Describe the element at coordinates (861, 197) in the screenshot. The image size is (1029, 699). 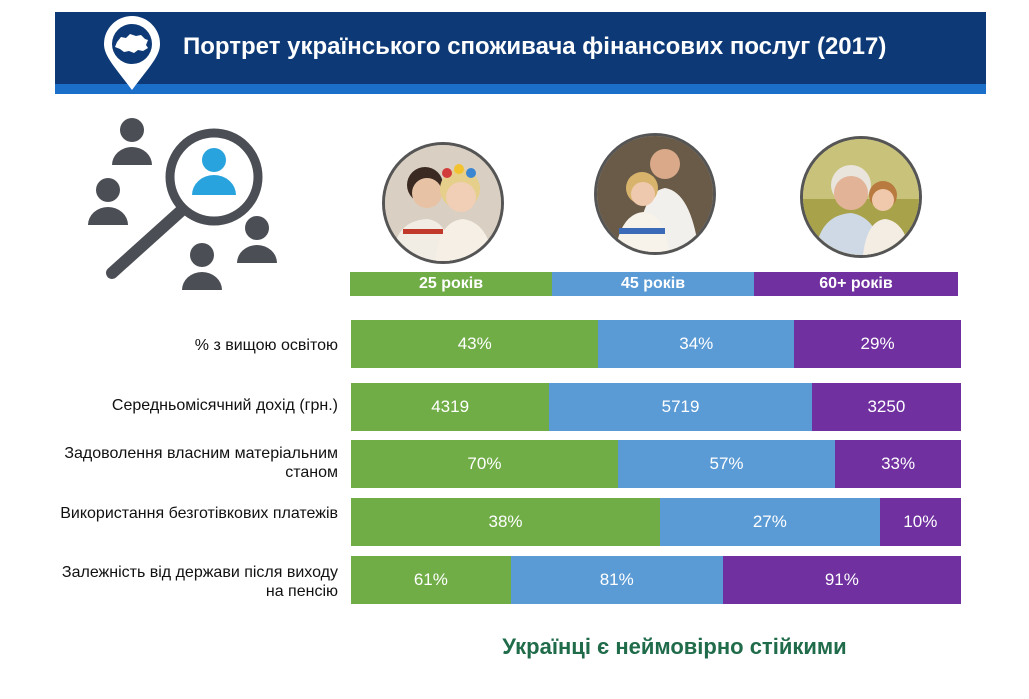
I see `couple-60-photo` at that location.